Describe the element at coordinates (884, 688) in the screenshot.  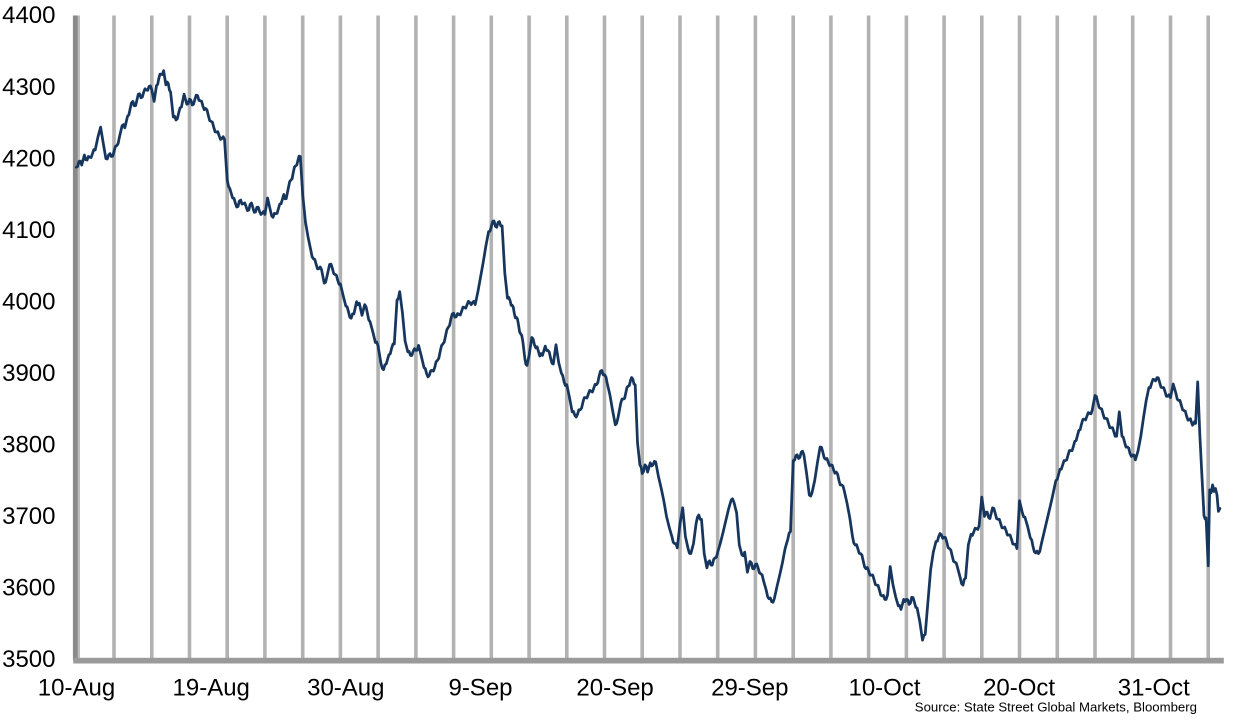
I see `svg-text: 10-Oct` at that location.